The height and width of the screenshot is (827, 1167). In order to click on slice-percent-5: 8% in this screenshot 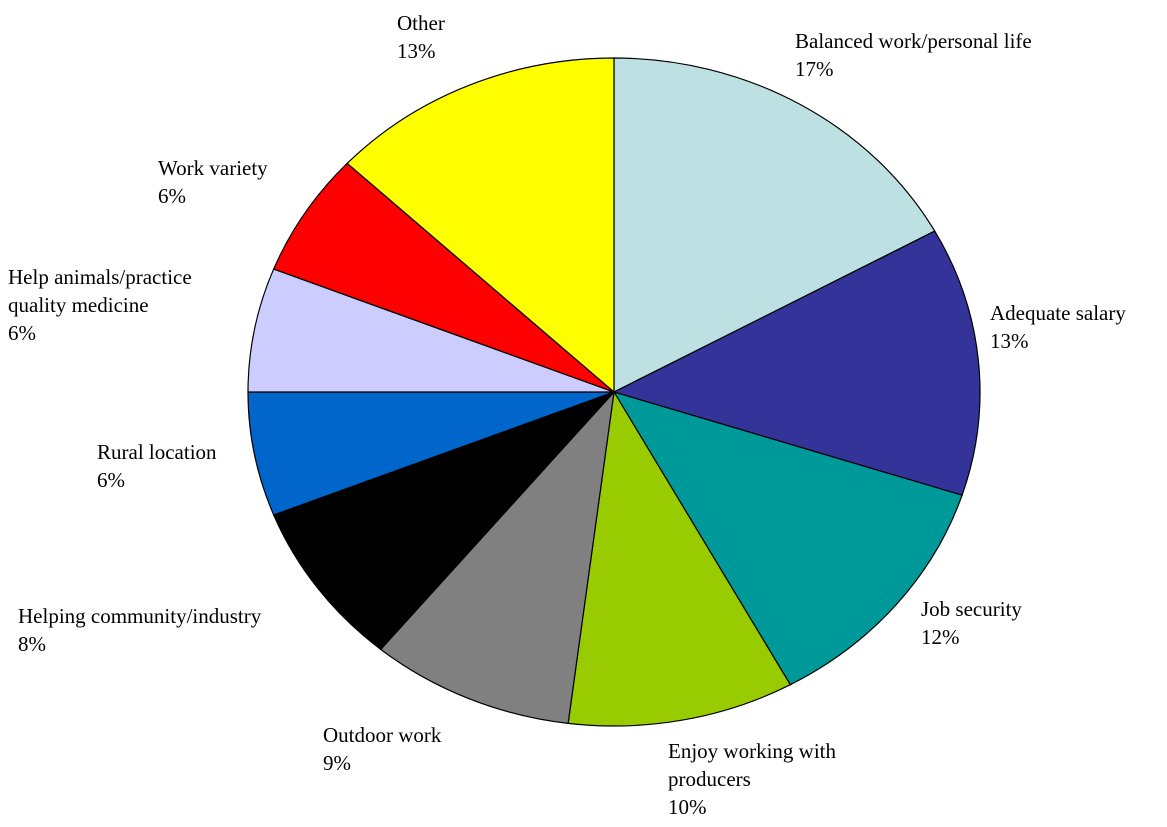, I will do `click(32, 644)`.